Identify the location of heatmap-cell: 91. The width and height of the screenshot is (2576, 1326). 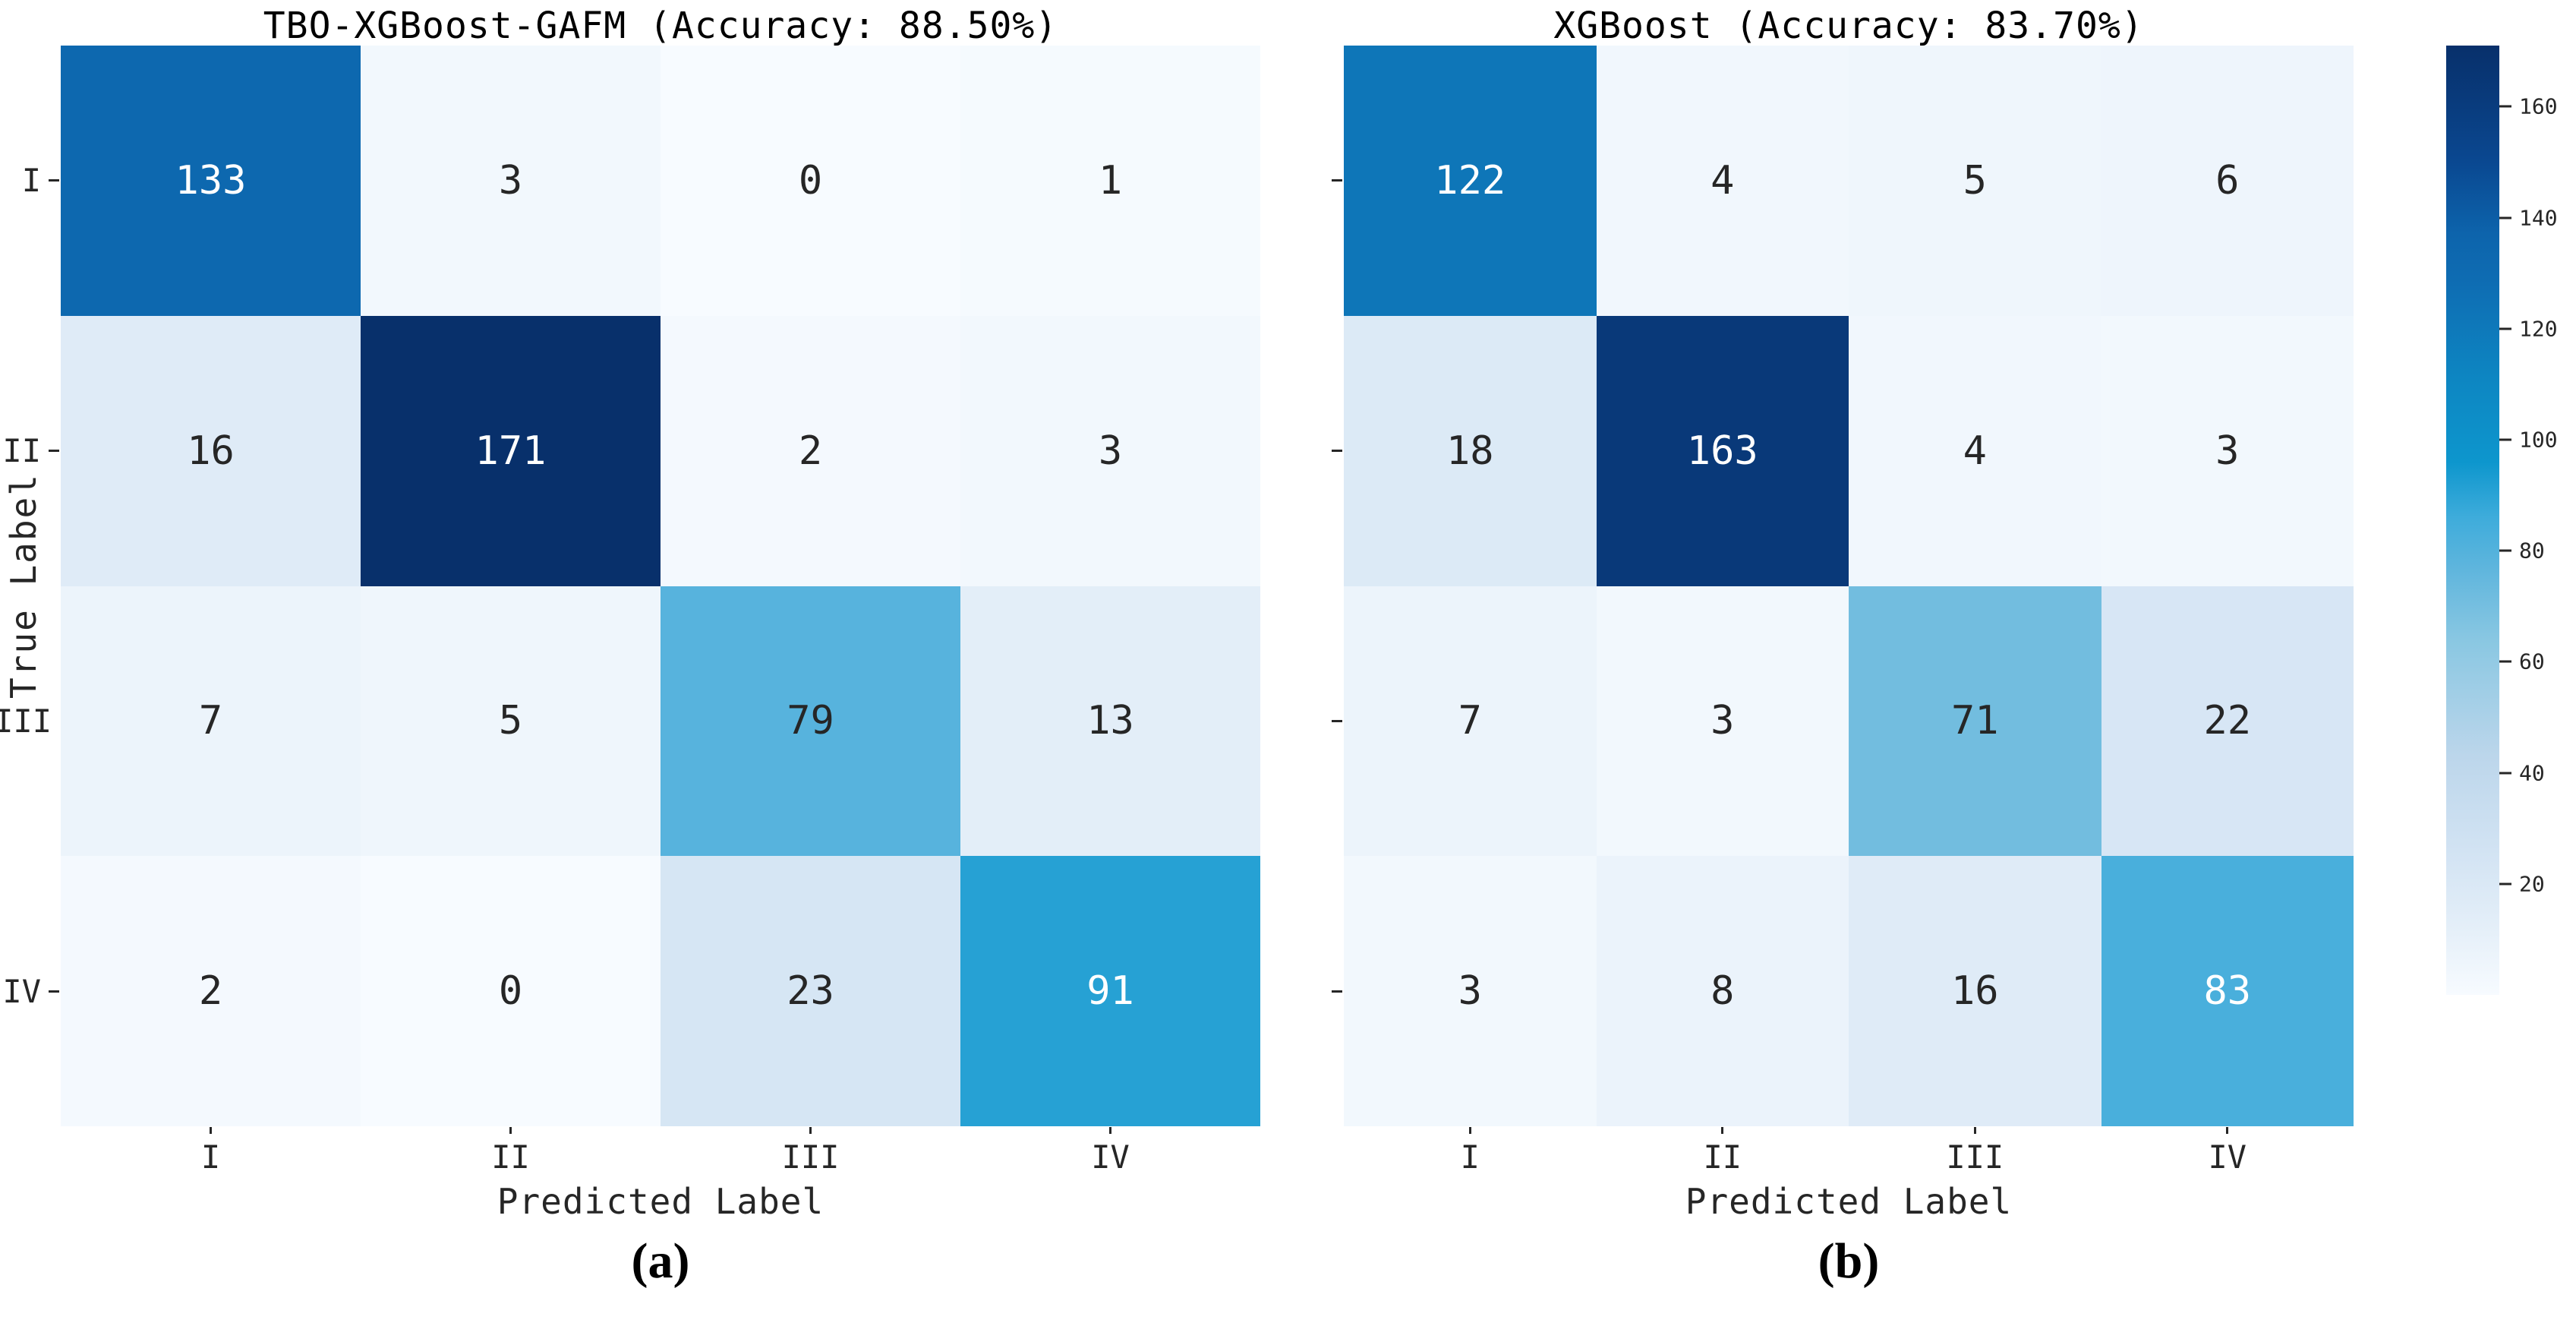
(1110, 991).